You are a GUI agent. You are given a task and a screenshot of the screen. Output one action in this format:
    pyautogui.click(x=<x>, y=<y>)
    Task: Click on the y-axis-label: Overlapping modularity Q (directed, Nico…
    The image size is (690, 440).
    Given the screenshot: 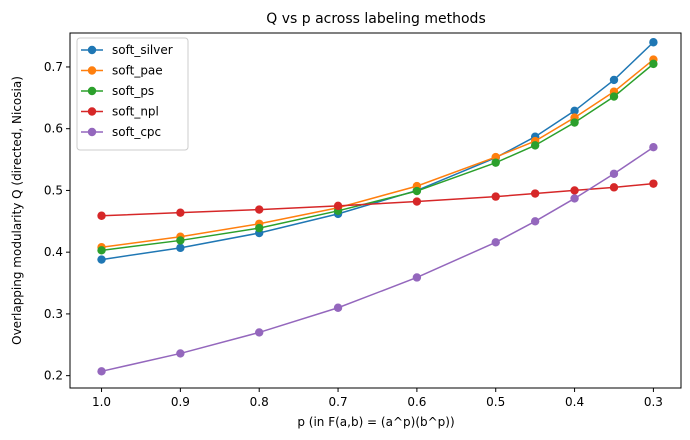 What is the action you would take?
    pyautogui.click(x=17, y=210)
    